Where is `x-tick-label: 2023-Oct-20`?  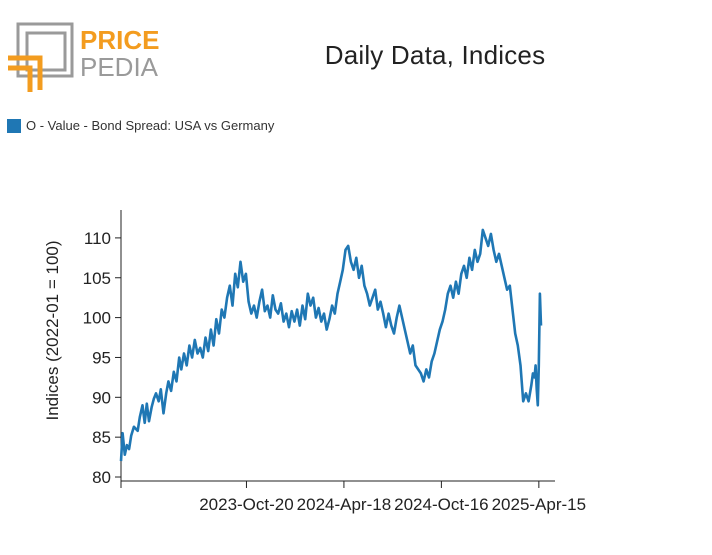
x-tick-label: 2023-Oct-20 is located at coordinates (246, 504).